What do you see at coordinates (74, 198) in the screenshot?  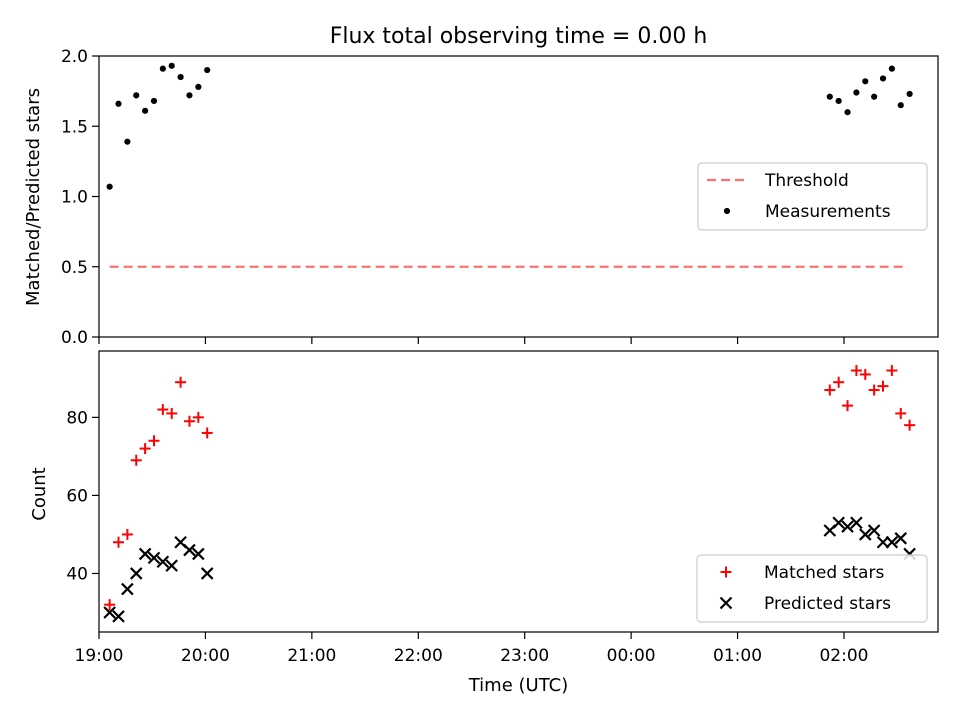 I see `top-y-tick-label: 1.0` at bounding box center [74, 198].